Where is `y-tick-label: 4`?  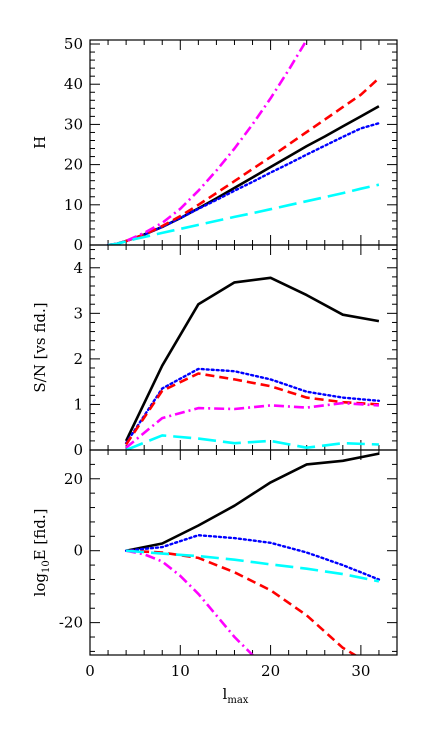
y-tick-label: 4 is located at coordinates (78, 268).